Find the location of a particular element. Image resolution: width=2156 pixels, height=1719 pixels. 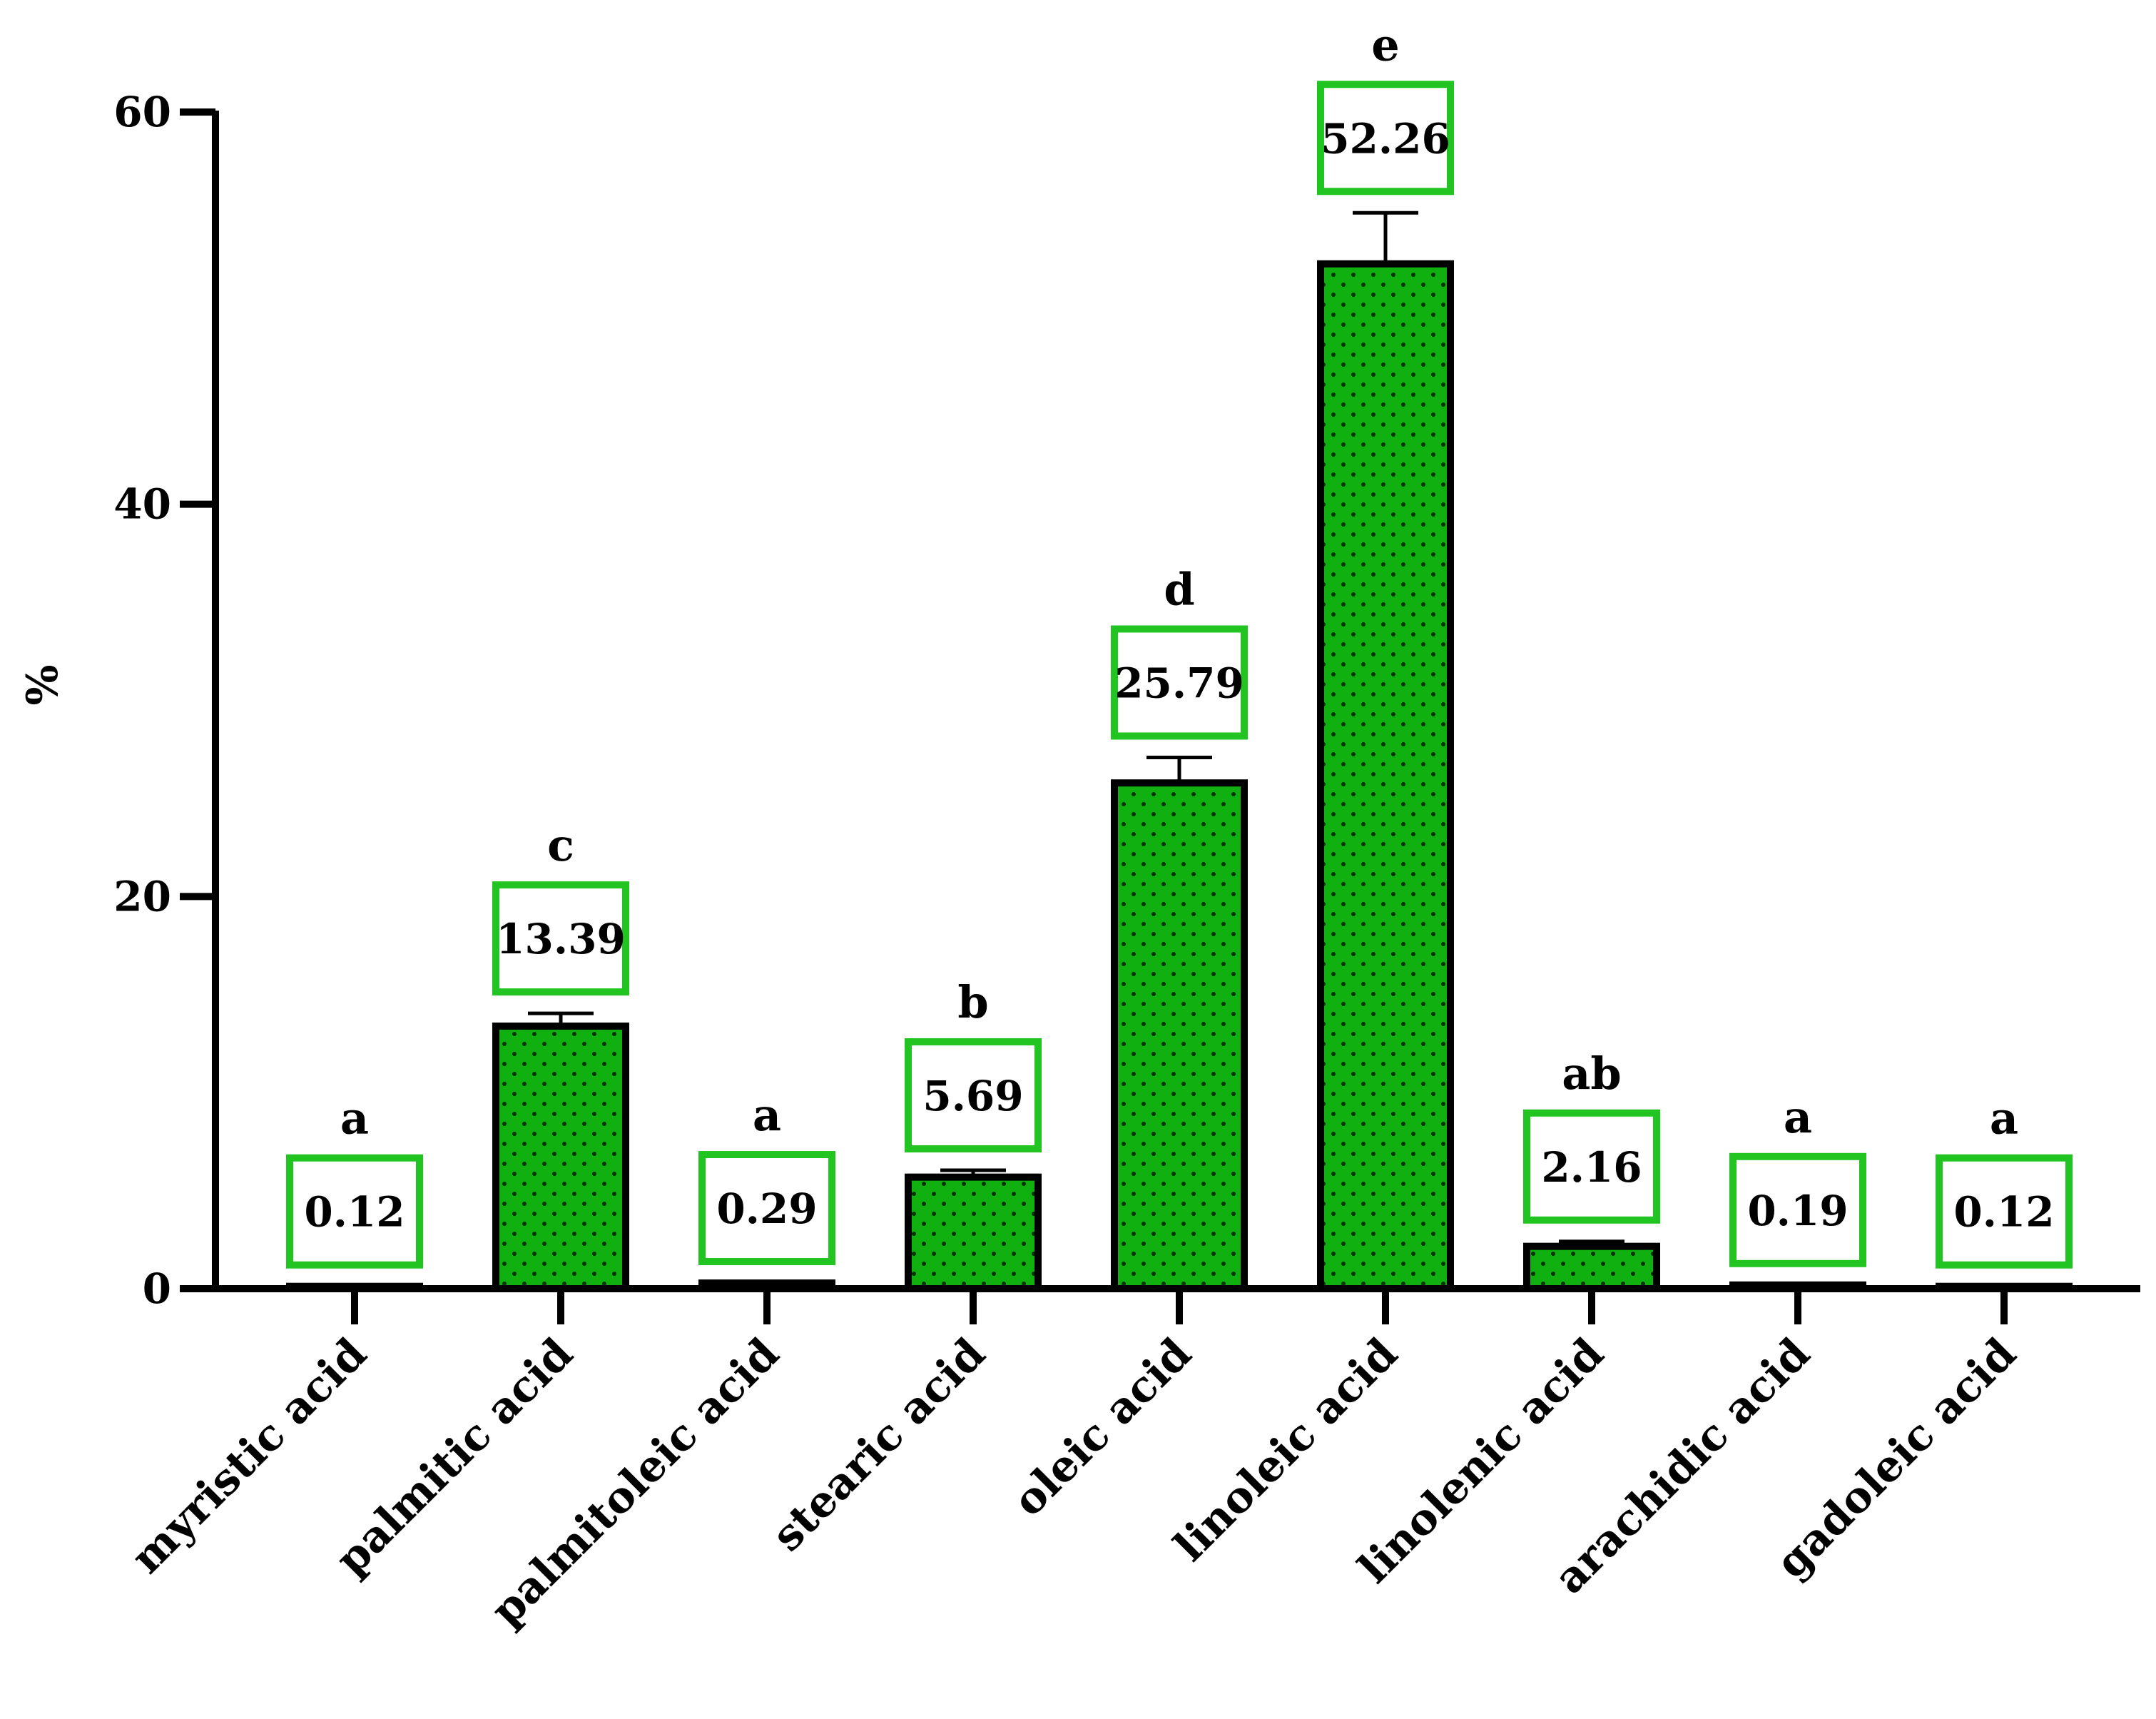

y-tick-label: 40 is located at coordinates (142, 504).